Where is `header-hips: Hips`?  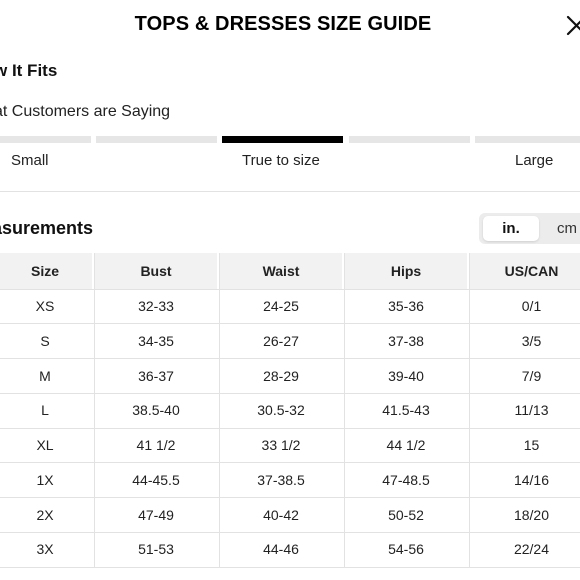 header-hips: Hips is located at coordinates (406, 271).